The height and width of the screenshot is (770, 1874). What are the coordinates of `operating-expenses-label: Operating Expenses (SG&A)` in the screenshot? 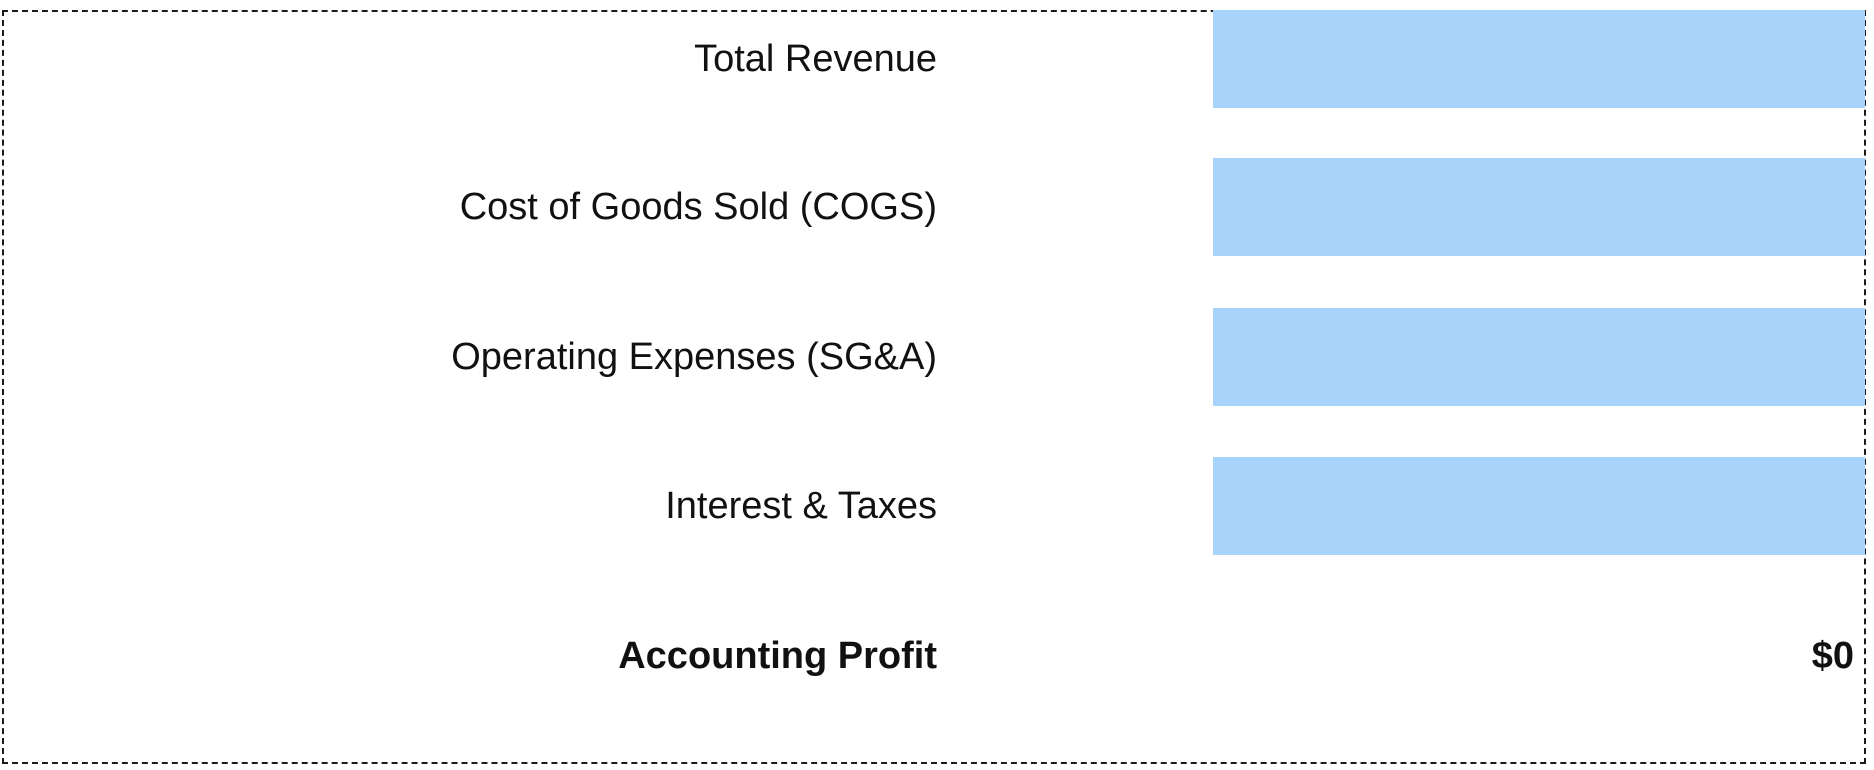 It's located at (694, 357).